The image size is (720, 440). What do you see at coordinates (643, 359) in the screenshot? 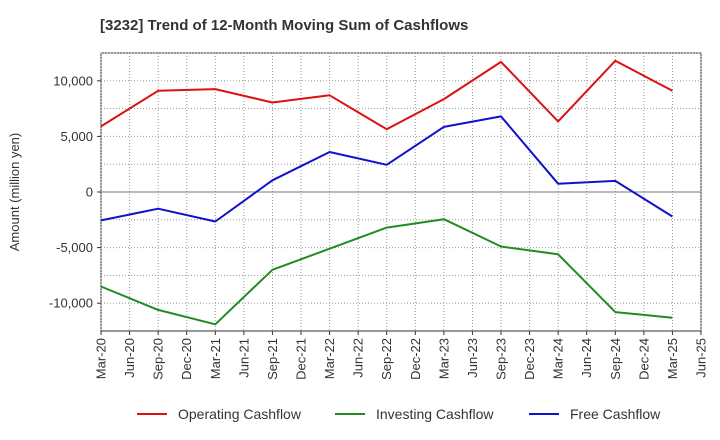
I see `x-tick-label: Dec-24` at bounding box center [643, 359].